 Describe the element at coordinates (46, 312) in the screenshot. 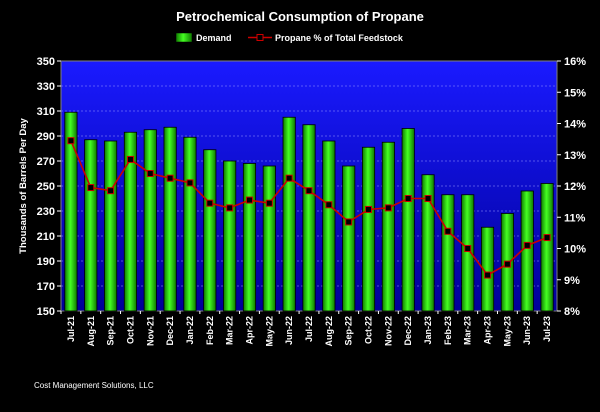

I see `tick-label-left: 150` at that location.